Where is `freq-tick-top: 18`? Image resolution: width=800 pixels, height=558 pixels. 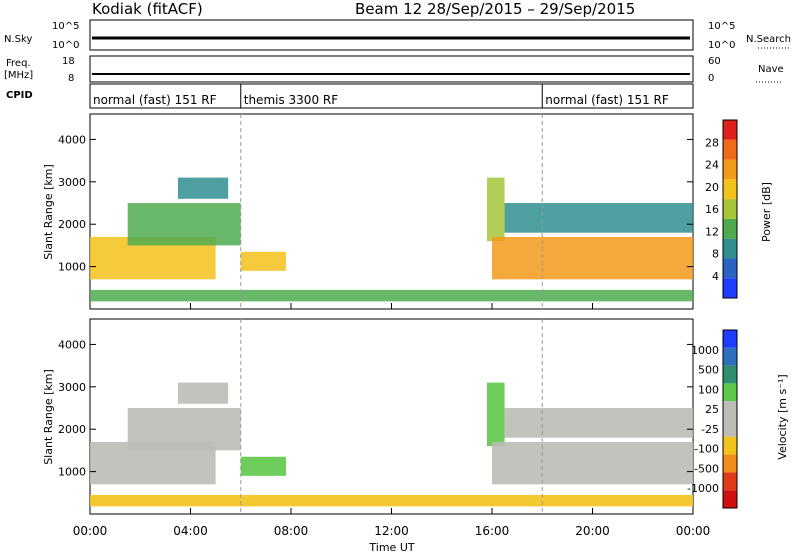
freq-tick-top: 18 is located at coordinates (68, 61).